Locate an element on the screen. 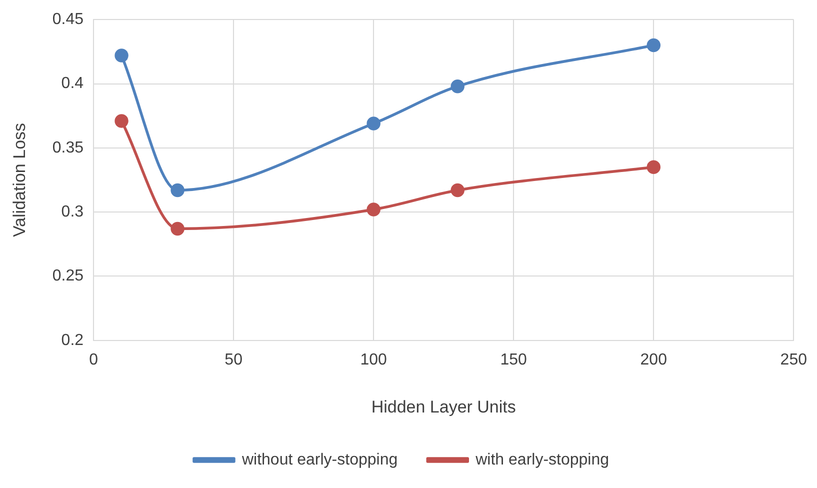 This screenshot has height=488, width=817. y-tick-label: 0.3 is located at coordinates (72, 211).